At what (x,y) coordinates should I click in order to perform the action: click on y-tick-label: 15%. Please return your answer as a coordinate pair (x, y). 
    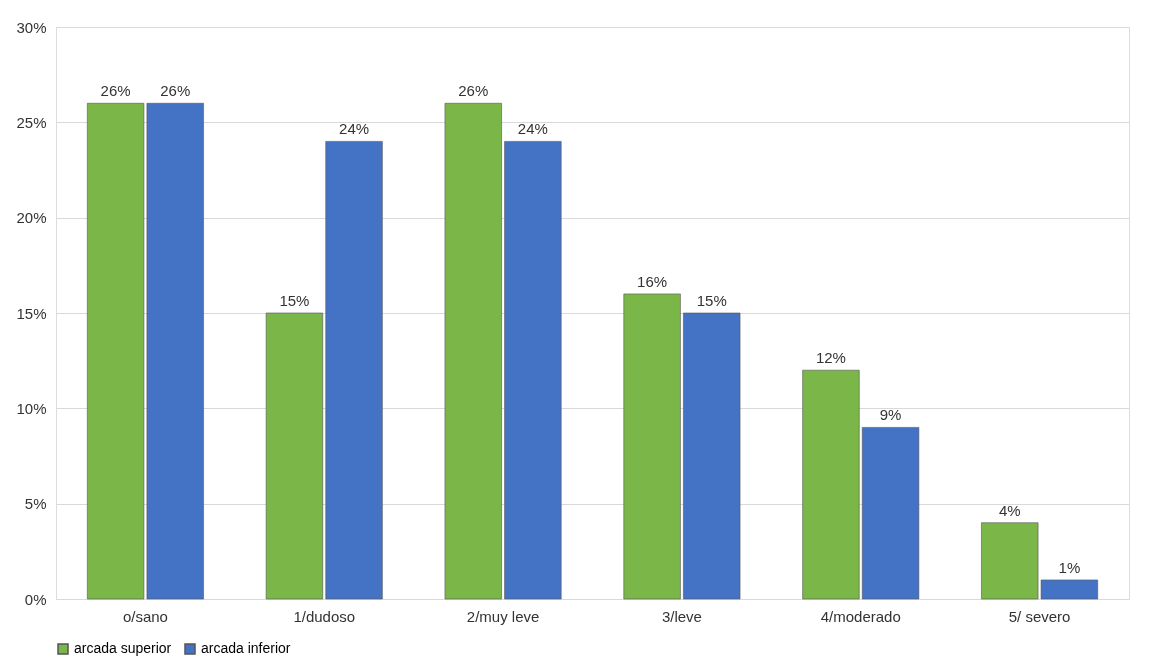
    Looking at the image, I should click on (31, 313).